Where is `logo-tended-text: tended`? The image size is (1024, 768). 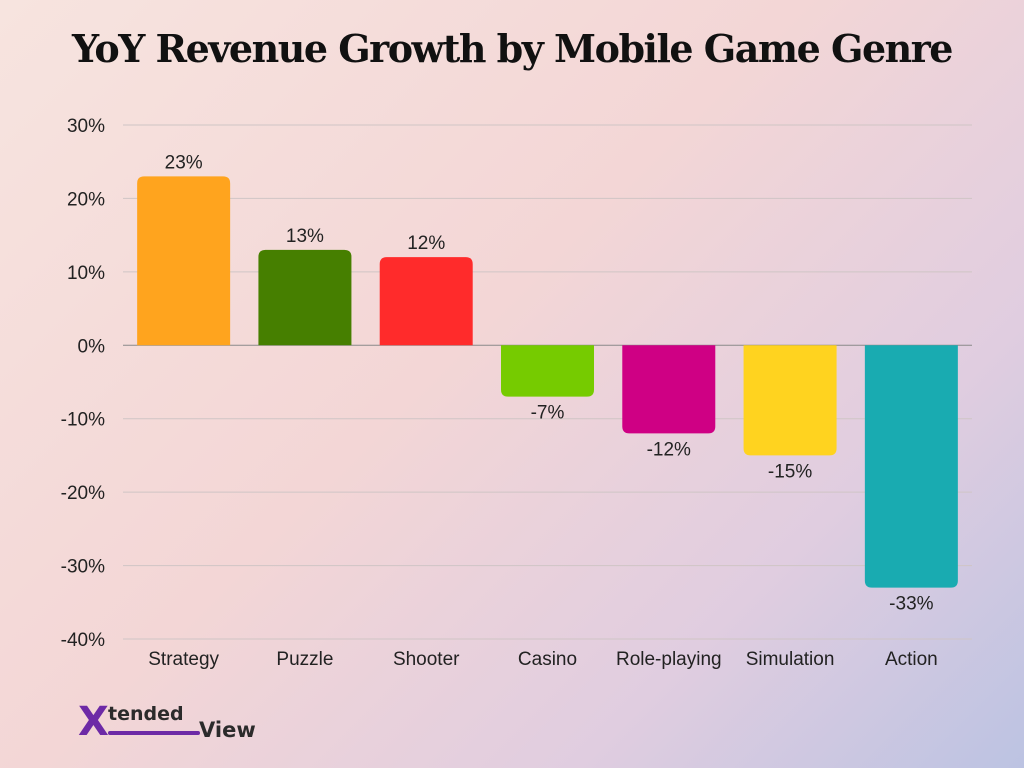 logo-tended-text: tended is located at coordinates (146, 714).